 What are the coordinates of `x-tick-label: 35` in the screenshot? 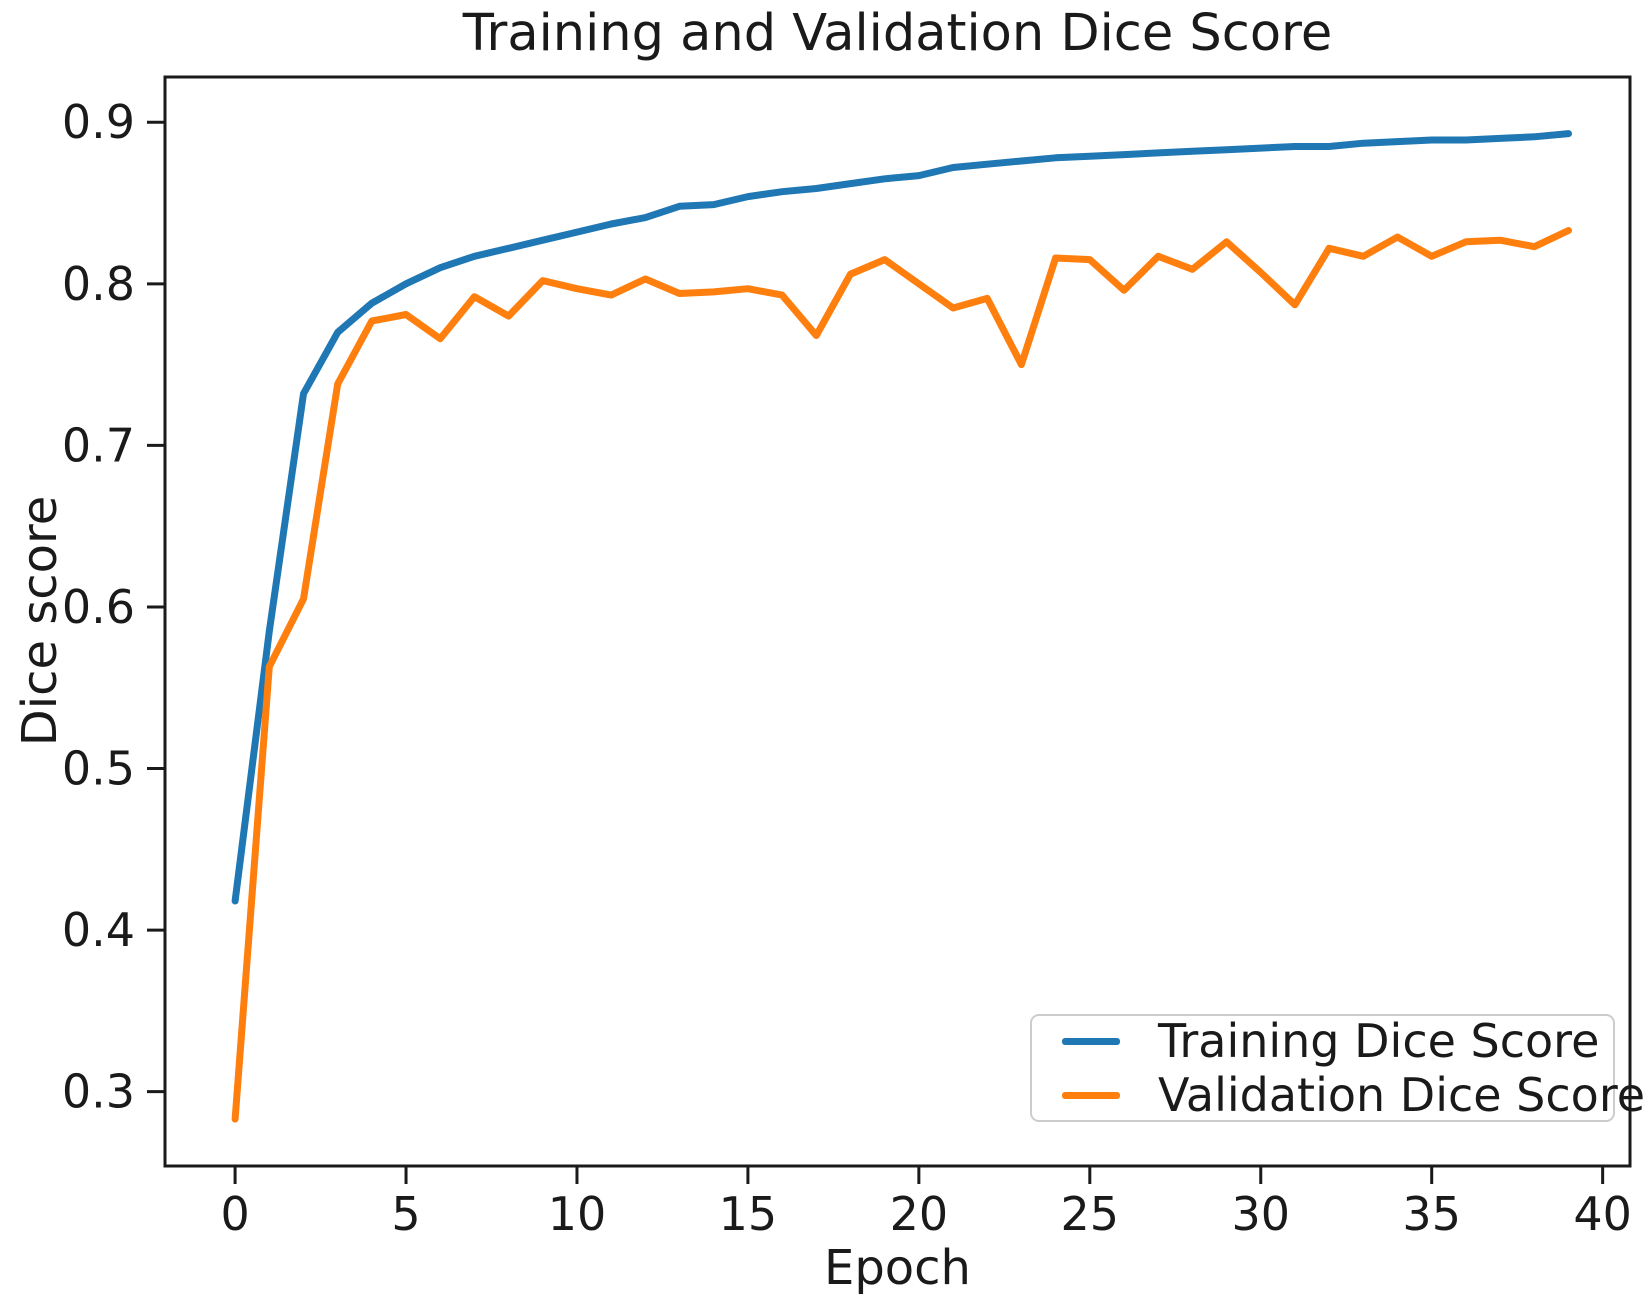 It's located at (1431, 1214).